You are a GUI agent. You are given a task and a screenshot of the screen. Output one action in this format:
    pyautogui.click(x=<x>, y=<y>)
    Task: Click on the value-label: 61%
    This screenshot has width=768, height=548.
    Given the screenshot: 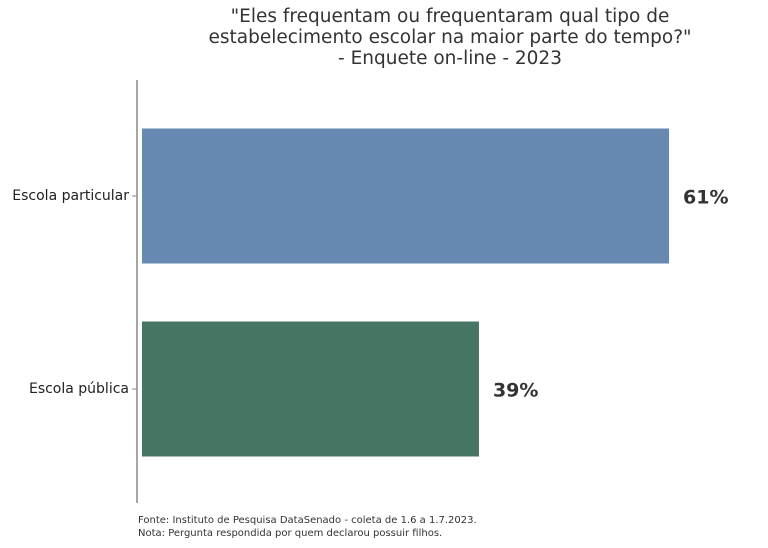 What is the action you would take?
    pyautogui.click(x=705, y=198)
    